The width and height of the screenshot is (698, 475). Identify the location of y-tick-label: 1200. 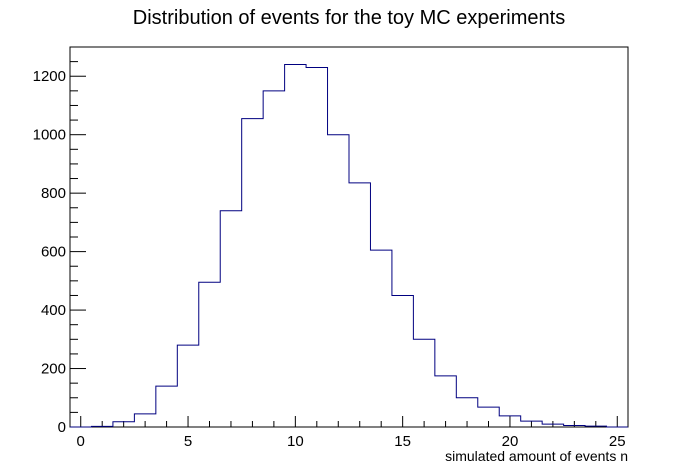
(49, 76).